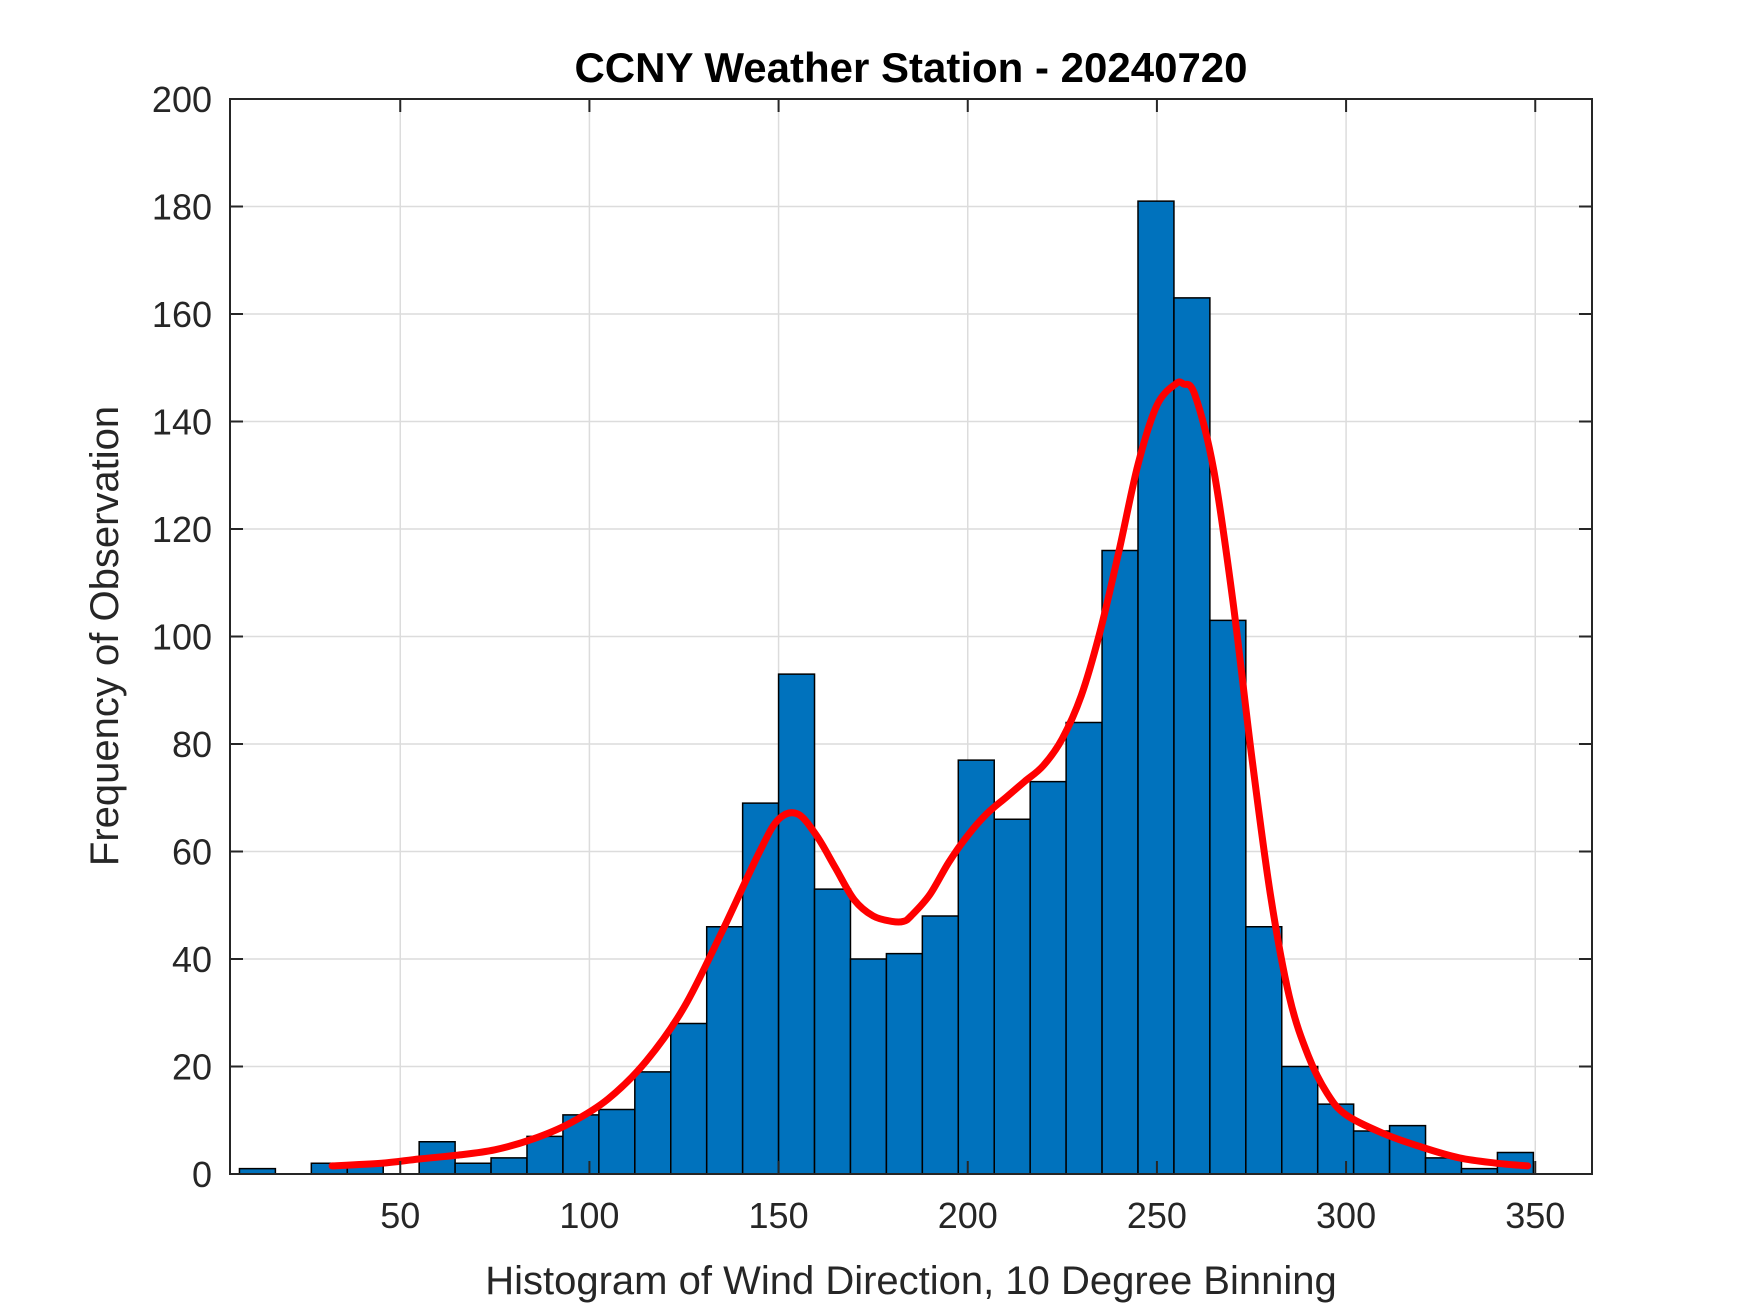  Describe the element at coordinates (192, 1067) in the screenshot. I see `y-tick-label: 20` at that location.